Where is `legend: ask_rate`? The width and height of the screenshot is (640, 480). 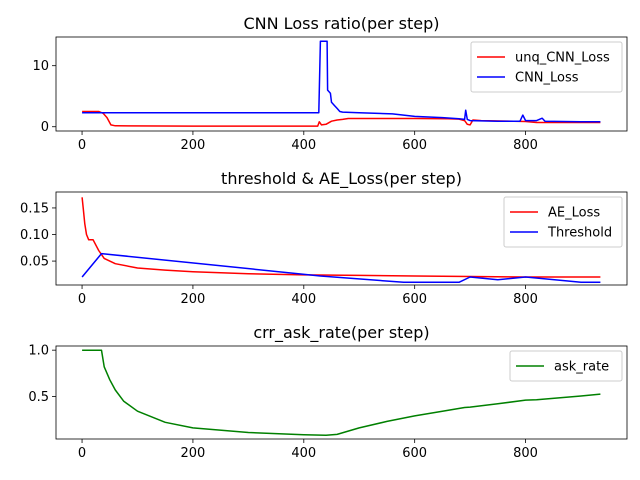
legend: ask_rate is located at coordinates (566, 366).